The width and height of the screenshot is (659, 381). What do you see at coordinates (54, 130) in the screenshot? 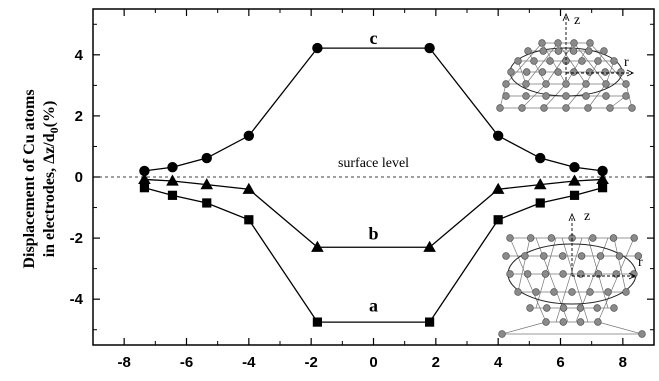
I see `y-axis-label-line2-sub: 0` at bounding box center [54, 130].